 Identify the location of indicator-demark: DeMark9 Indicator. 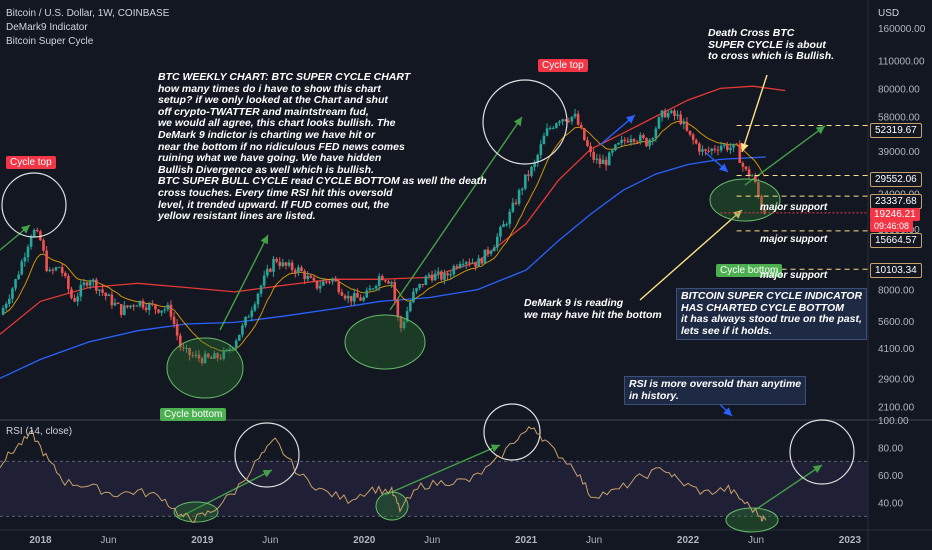
(47, 27).